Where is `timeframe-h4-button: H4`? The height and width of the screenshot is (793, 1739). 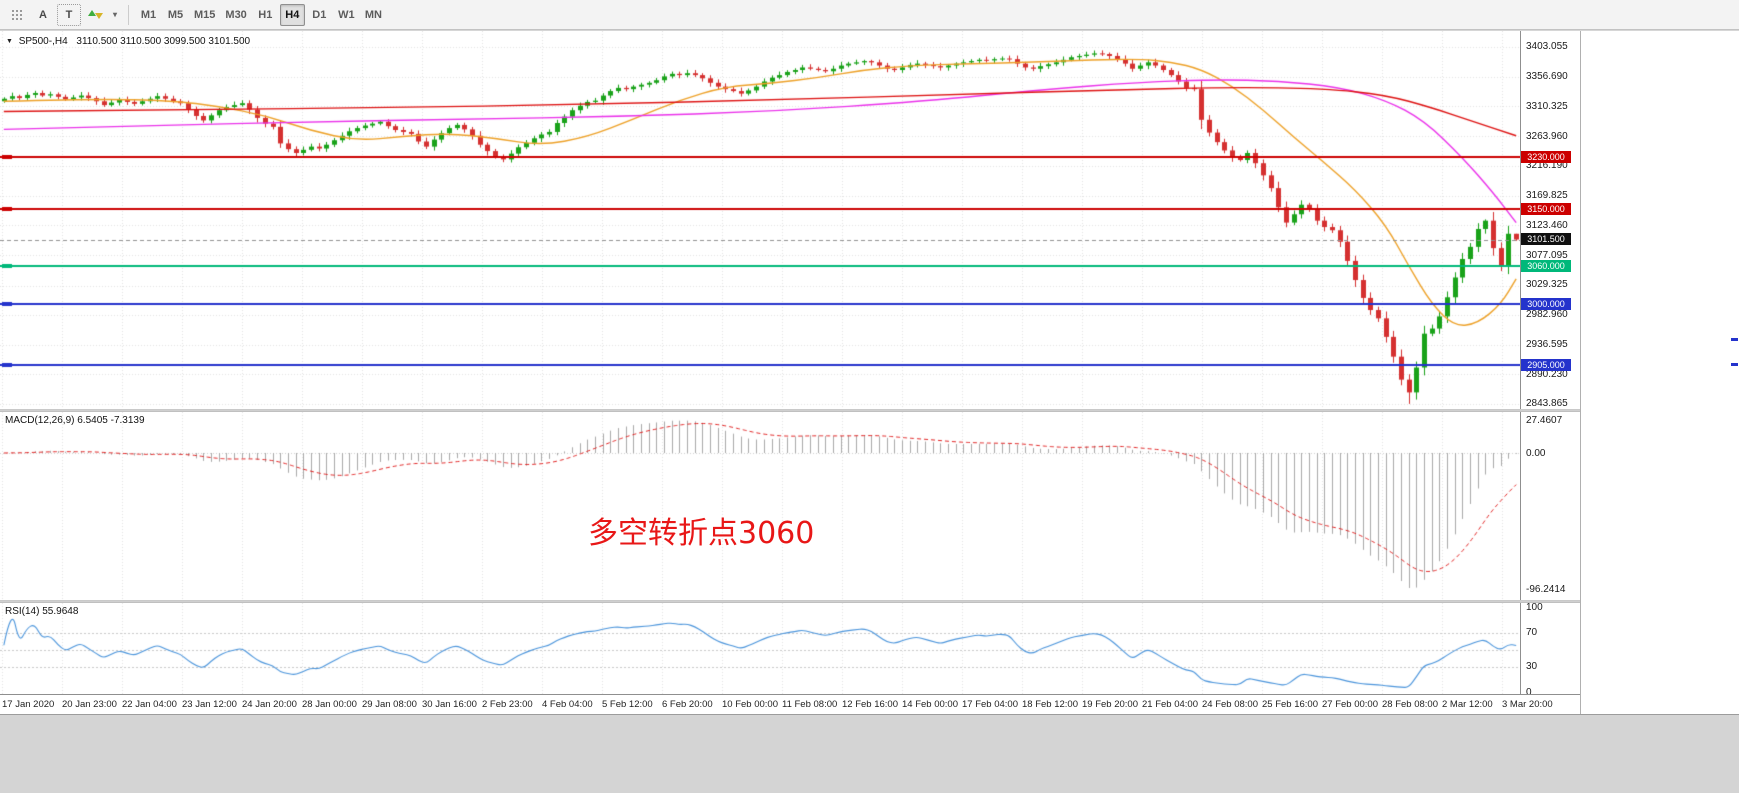 timeframe-h4-button: H4 is located at coordinates (292, 14).